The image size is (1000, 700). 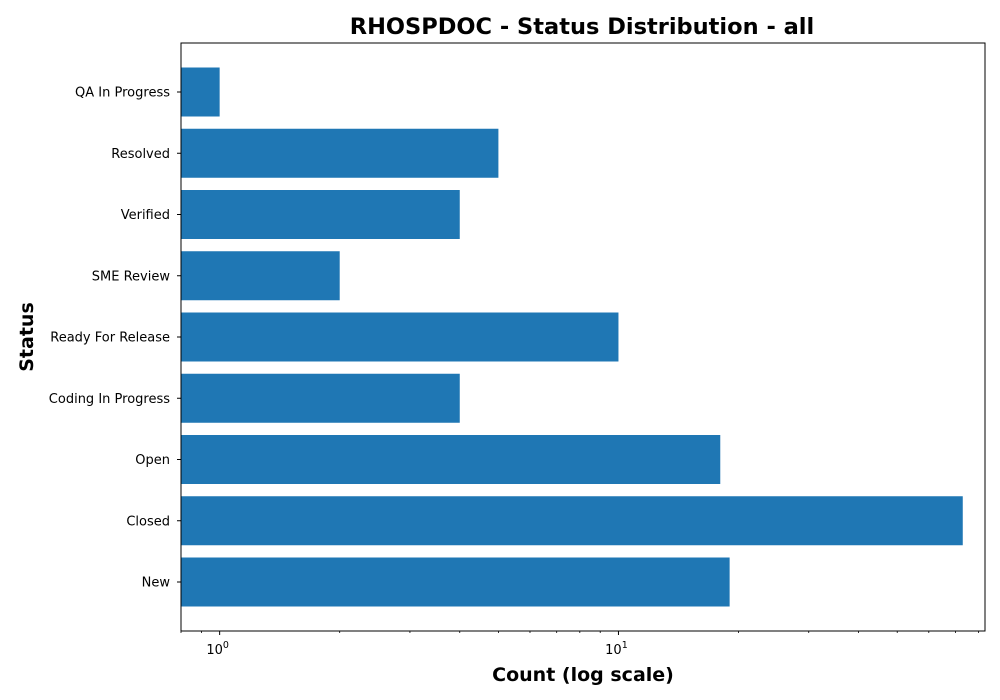 What do you see at coordinates (583, 675) in the screenshot?
I see `x-axis-label: Count (log scale)` at bounding box center [583, 675].